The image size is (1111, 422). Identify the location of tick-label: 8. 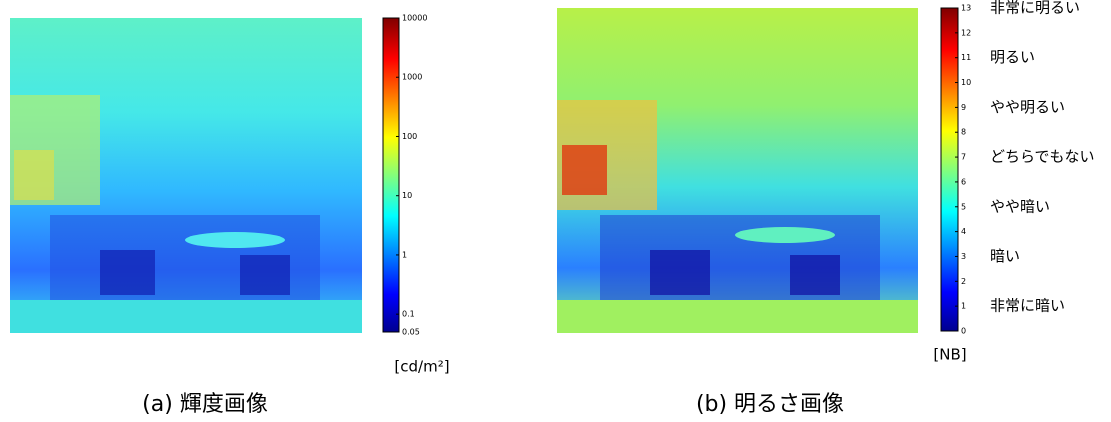
(963, 132).